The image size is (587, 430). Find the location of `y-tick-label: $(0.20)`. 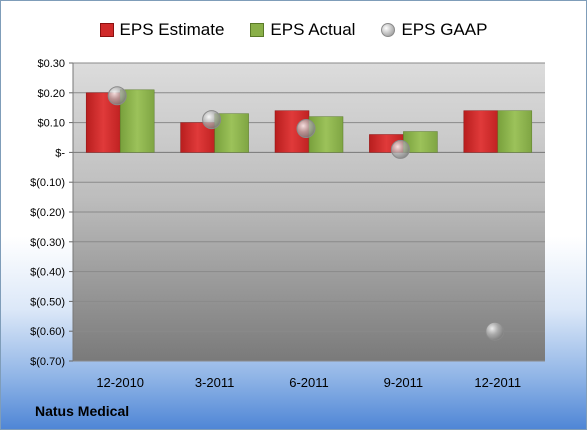

y-tick-label: $(0.20) is located at coordinates (47, 213).